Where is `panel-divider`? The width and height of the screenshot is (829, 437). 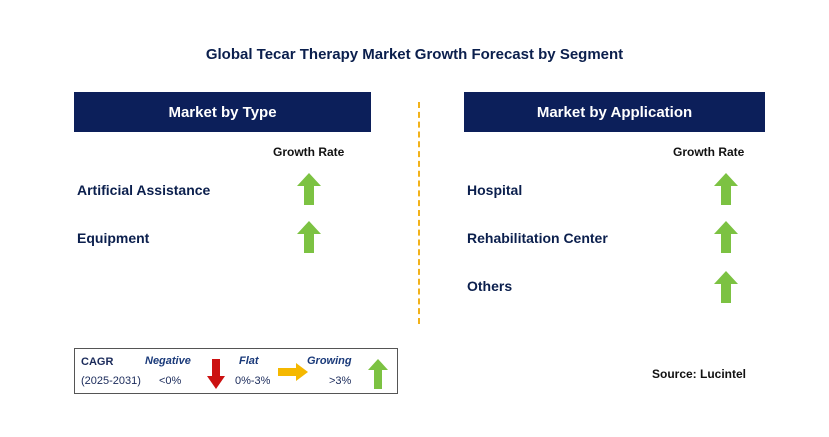
panel-divider is located at coordinates (419, 213).